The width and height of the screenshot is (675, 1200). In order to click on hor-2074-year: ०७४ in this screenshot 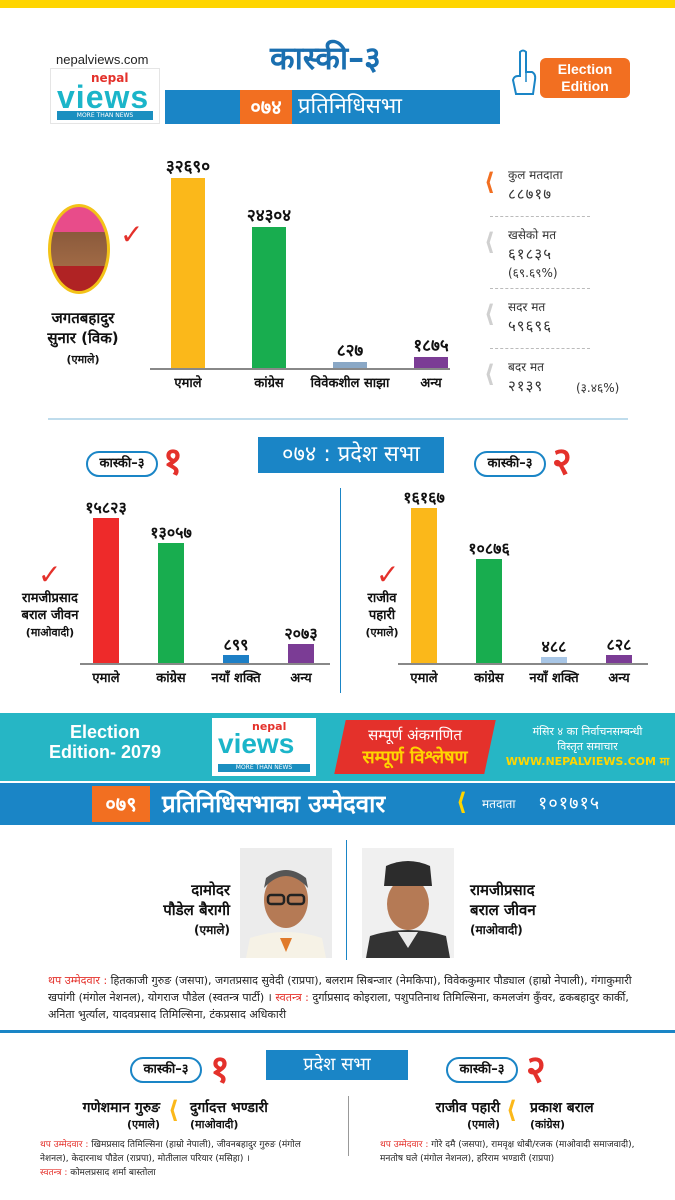, I will do `click(266, 107)`.